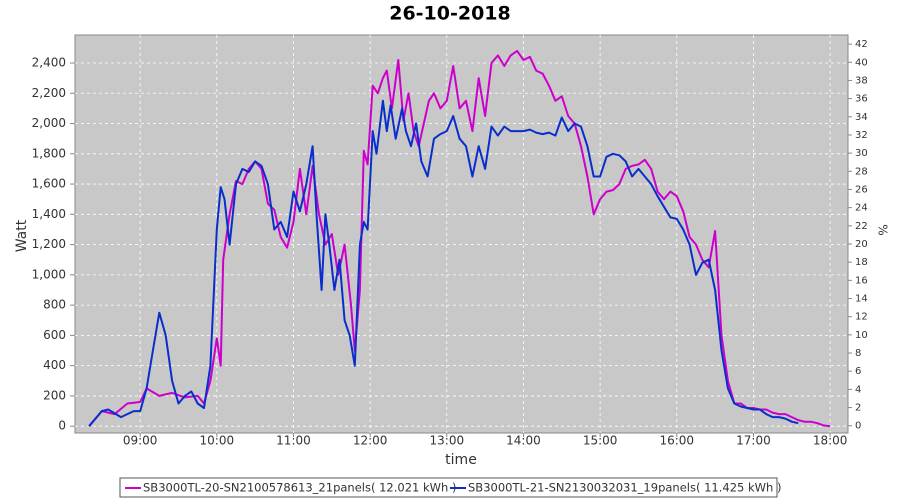 This screenshot has height=500, width=900. Describe the element at coordinates (858, 408) in the screenshot. I see `y2-tick-label: 2` at that location.